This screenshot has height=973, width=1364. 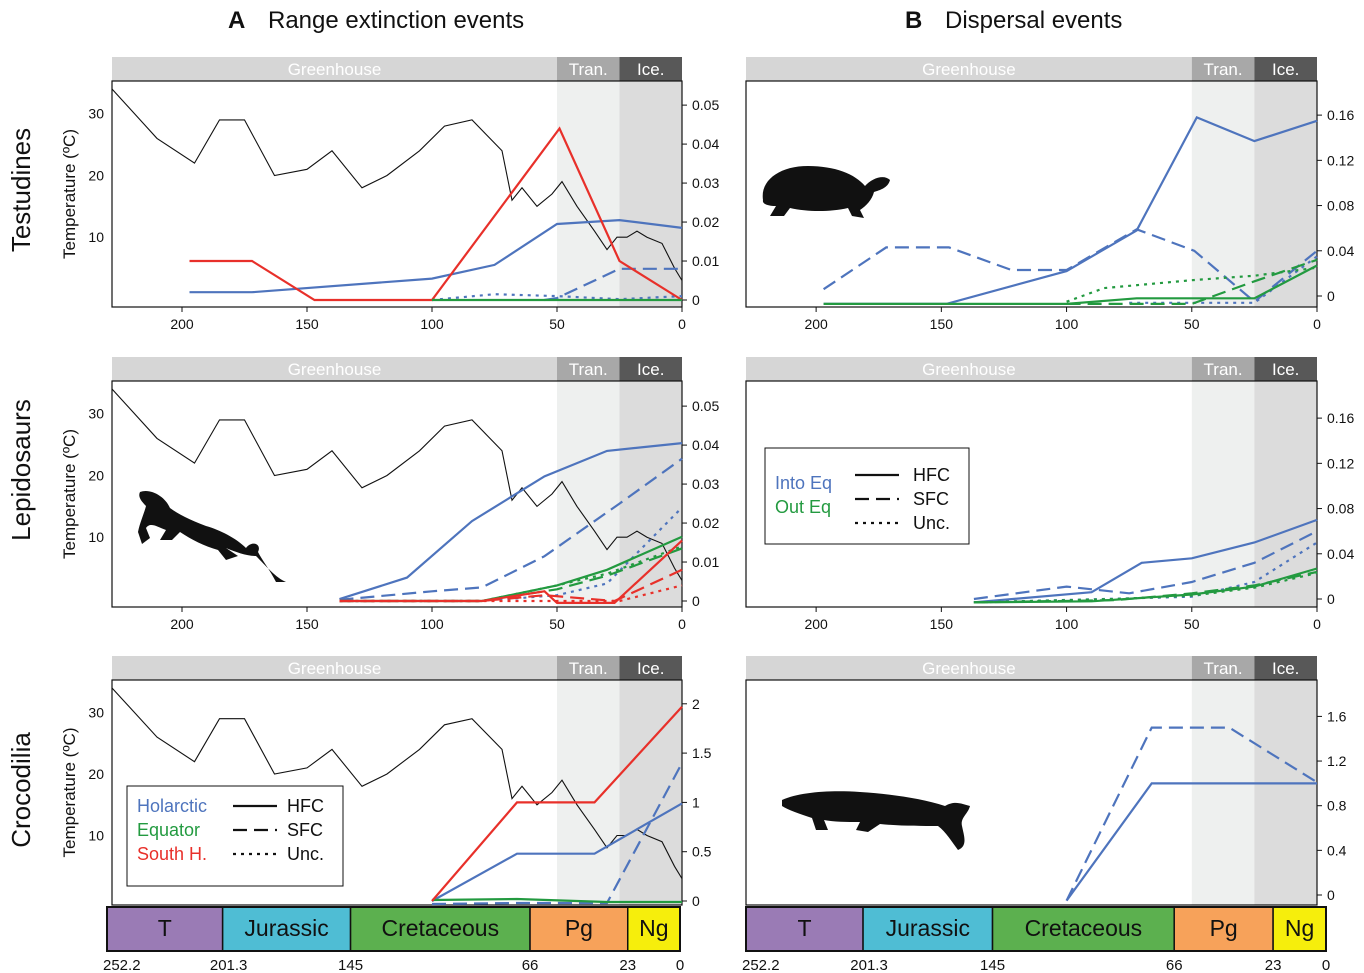 What do you see at coordinates (511, 574) in the screenshot?
I see `a-lepidosaurs-series-equator-unc` at bounding box center [511, 574].